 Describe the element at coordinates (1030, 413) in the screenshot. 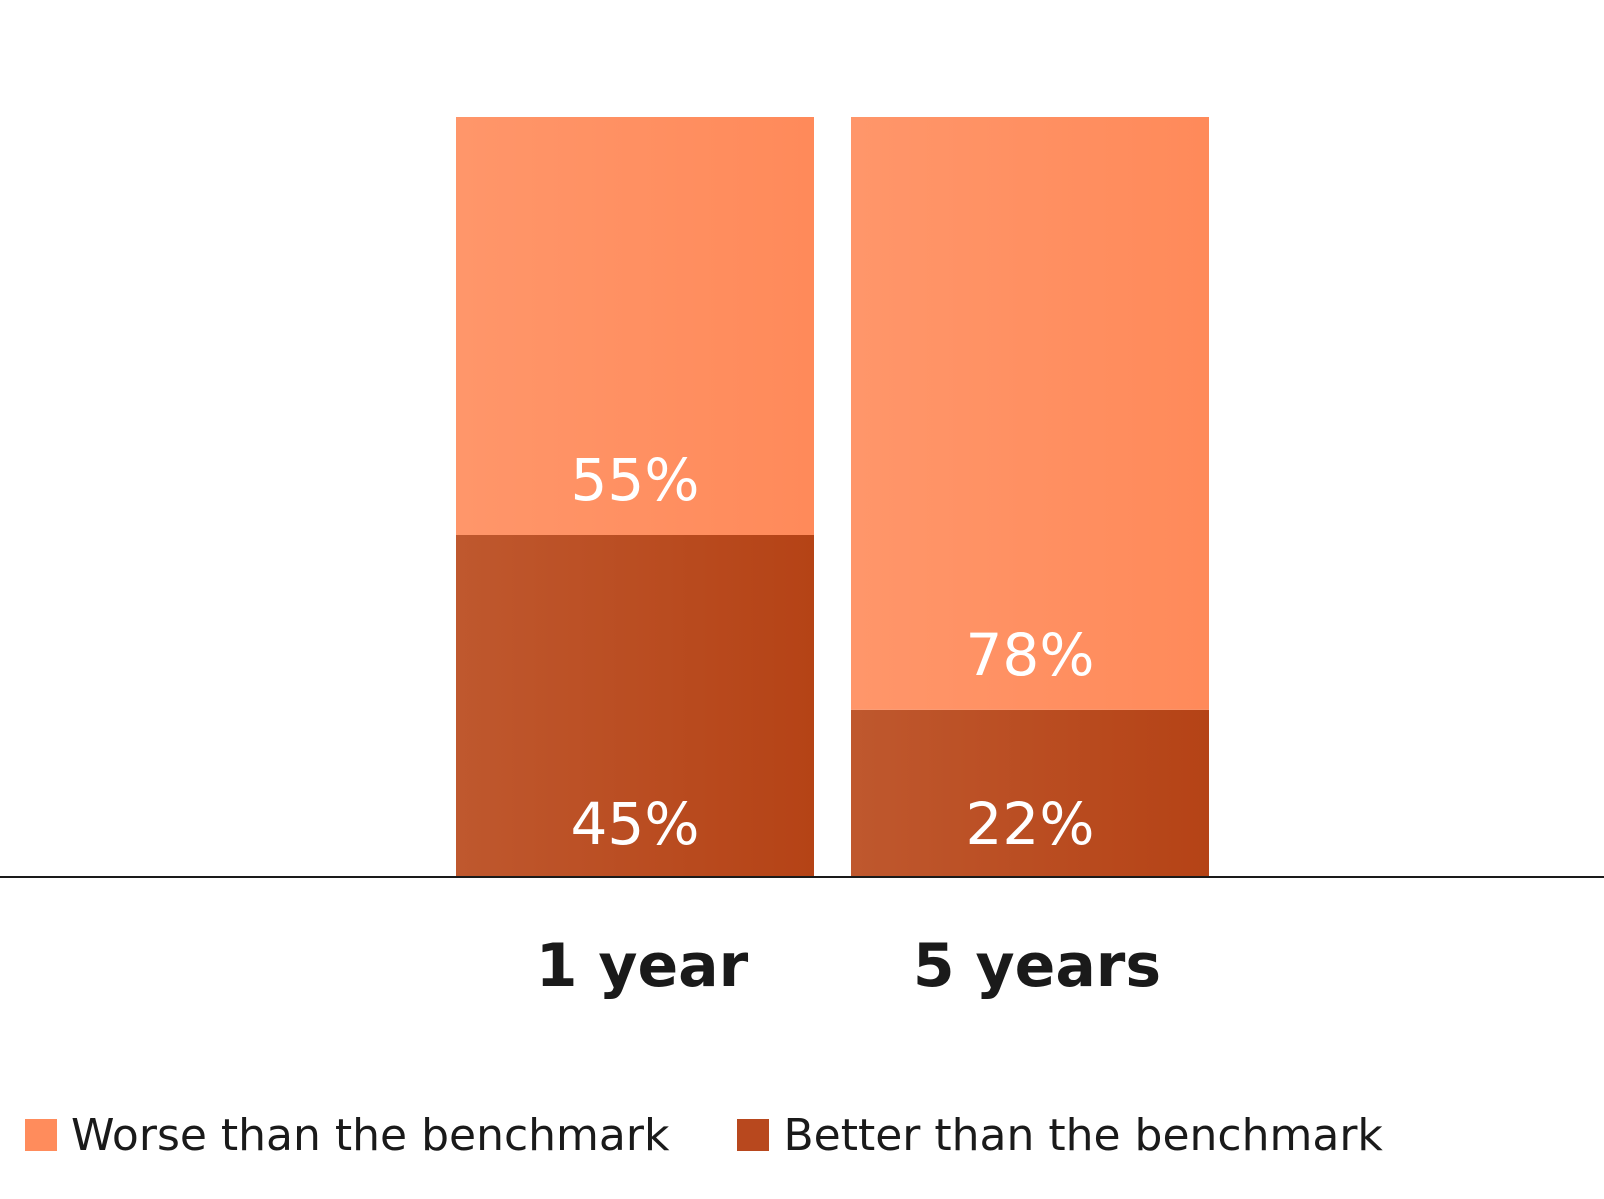

I see `bar-5-years-worse-than-the-benchmark` at that location.